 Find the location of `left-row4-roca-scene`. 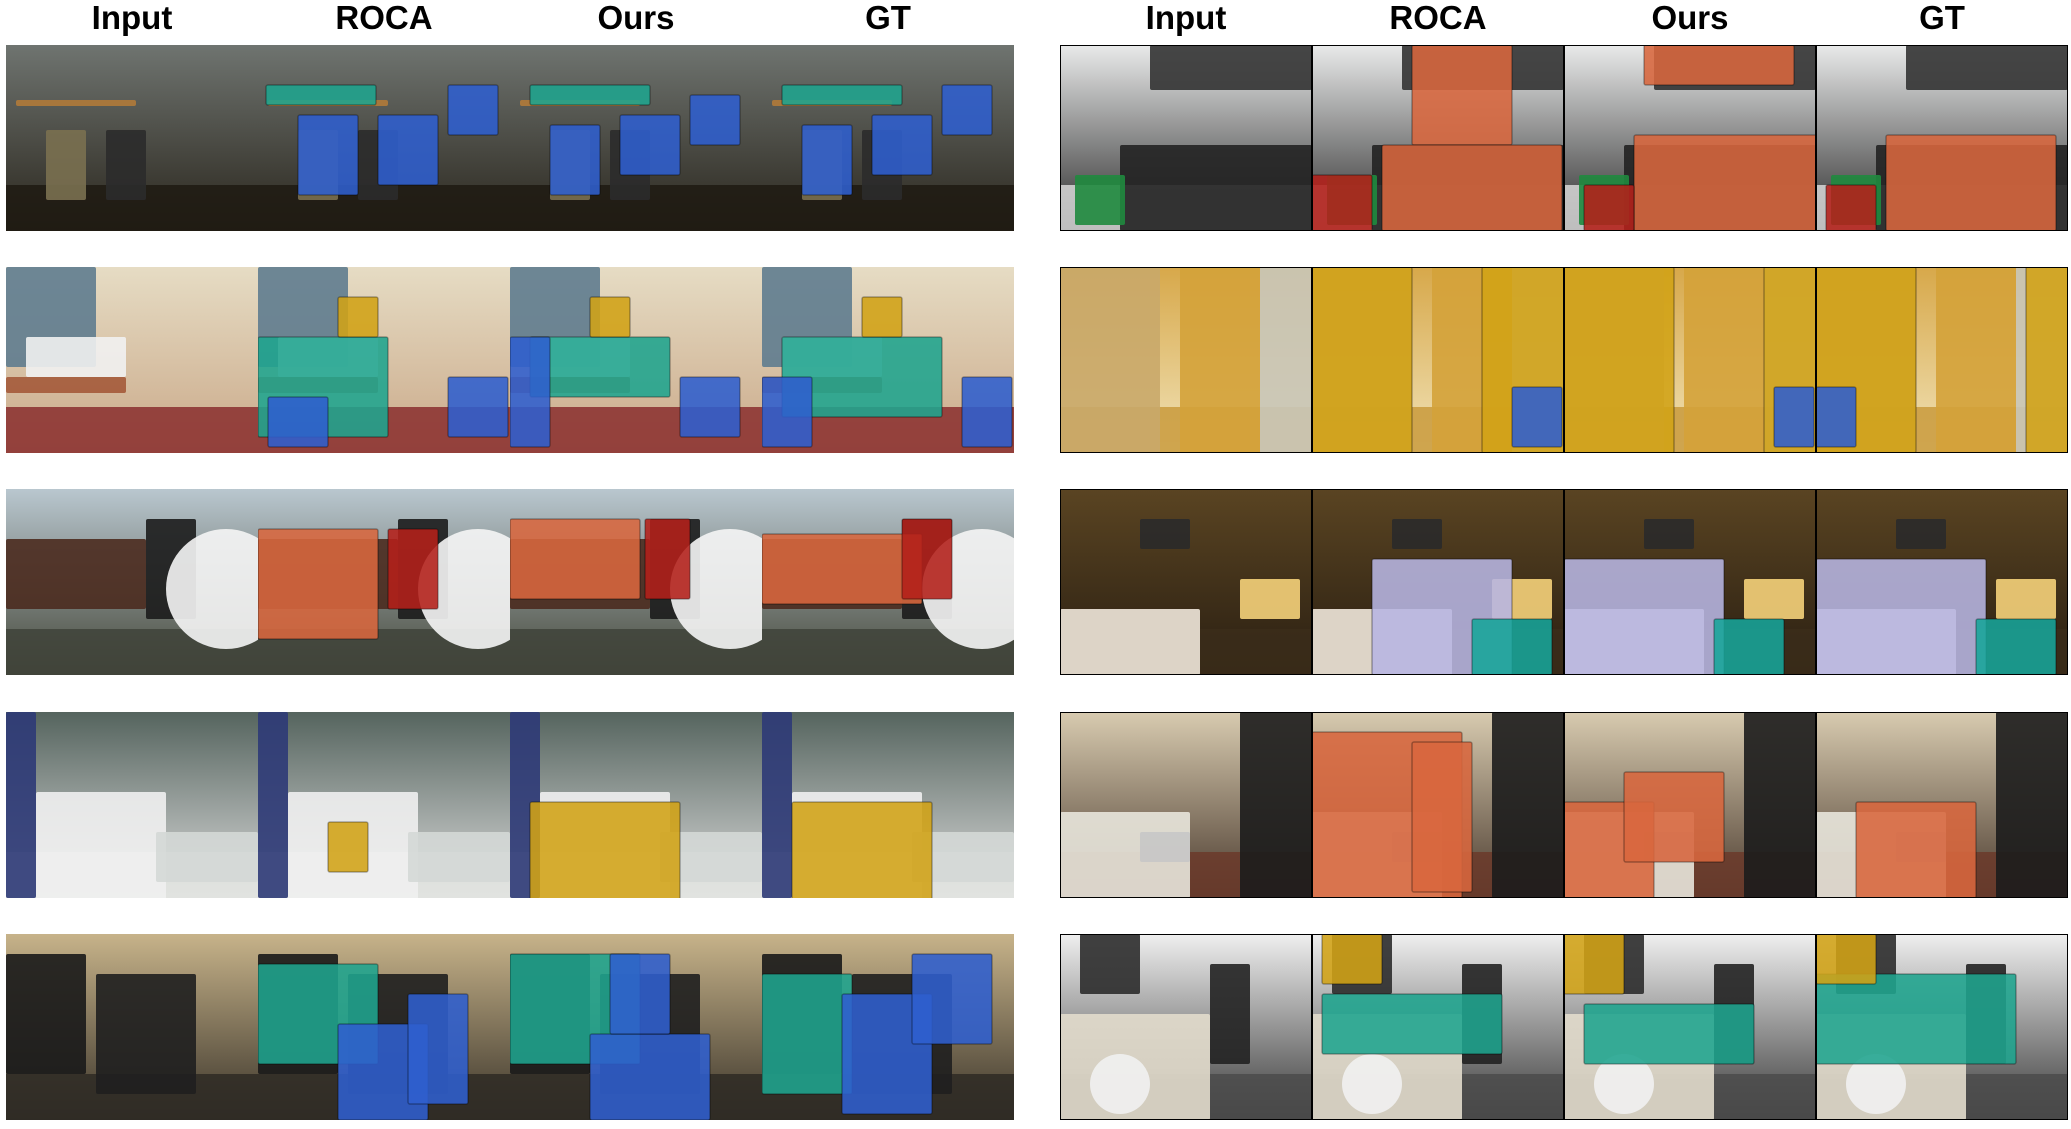

left-row4-roca-scene is located at coordinates (384, 805).